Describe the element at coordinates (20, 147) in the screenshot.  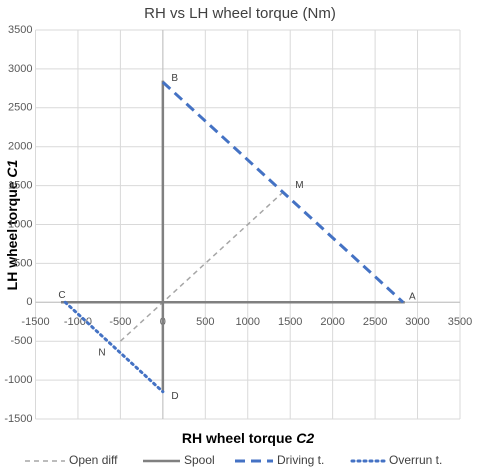
I see `y-tick-label: 2000` at that location.